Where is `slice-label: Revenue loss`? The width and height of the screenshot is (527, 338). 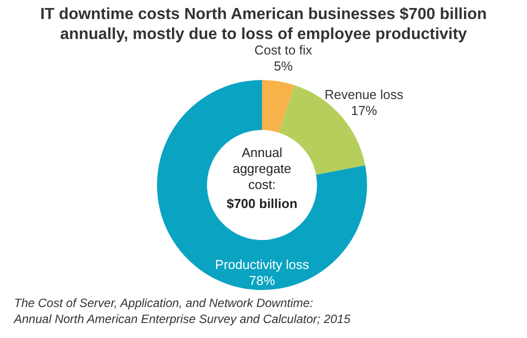
slice-label: Revenue loss is located at coordinates (364, 94).